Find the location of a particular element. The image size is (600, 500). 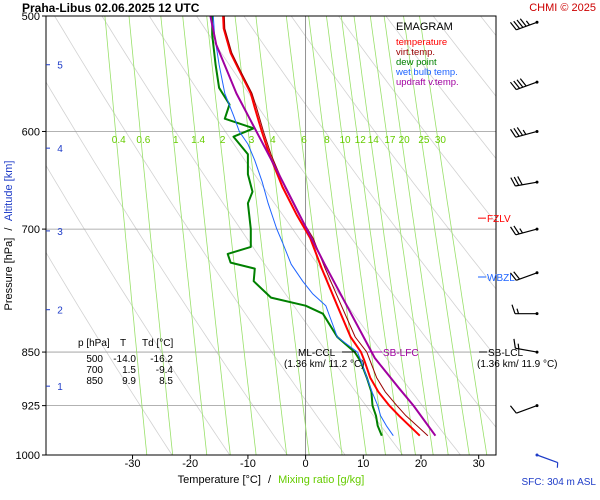

annotation-detail: (1.36 km/ 11.2 °C) is located at coordinates (324, 364).